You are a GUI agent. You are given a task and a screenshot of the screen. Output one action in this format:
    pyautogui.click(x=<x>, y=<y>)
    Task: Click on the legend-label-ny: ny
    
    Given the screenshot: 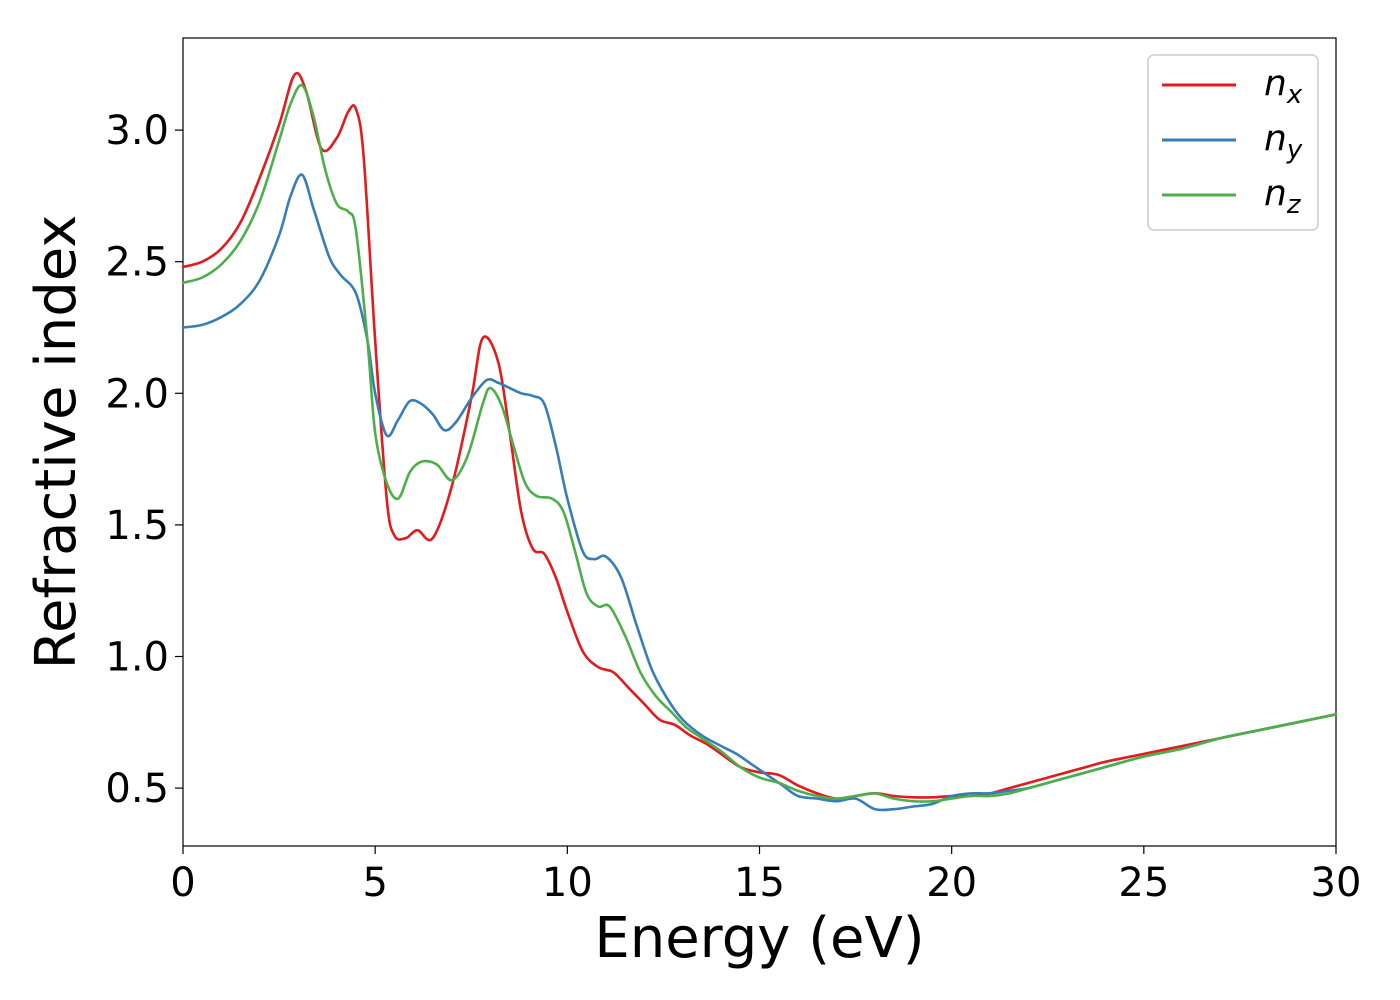 What is the action you would take?
    pyautogui.click(x=1283, y=141)
    